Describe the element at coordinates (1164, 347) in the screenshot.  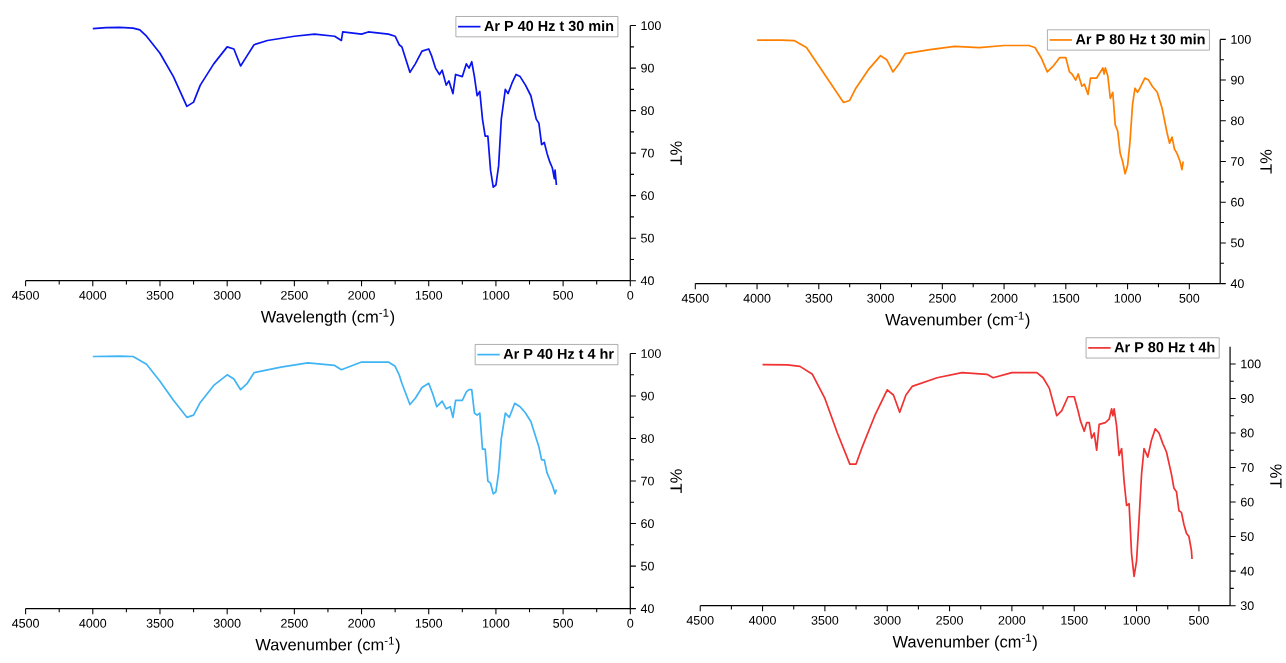
I see `legend-label: Ar P 80 Hz t 4h` at that location.